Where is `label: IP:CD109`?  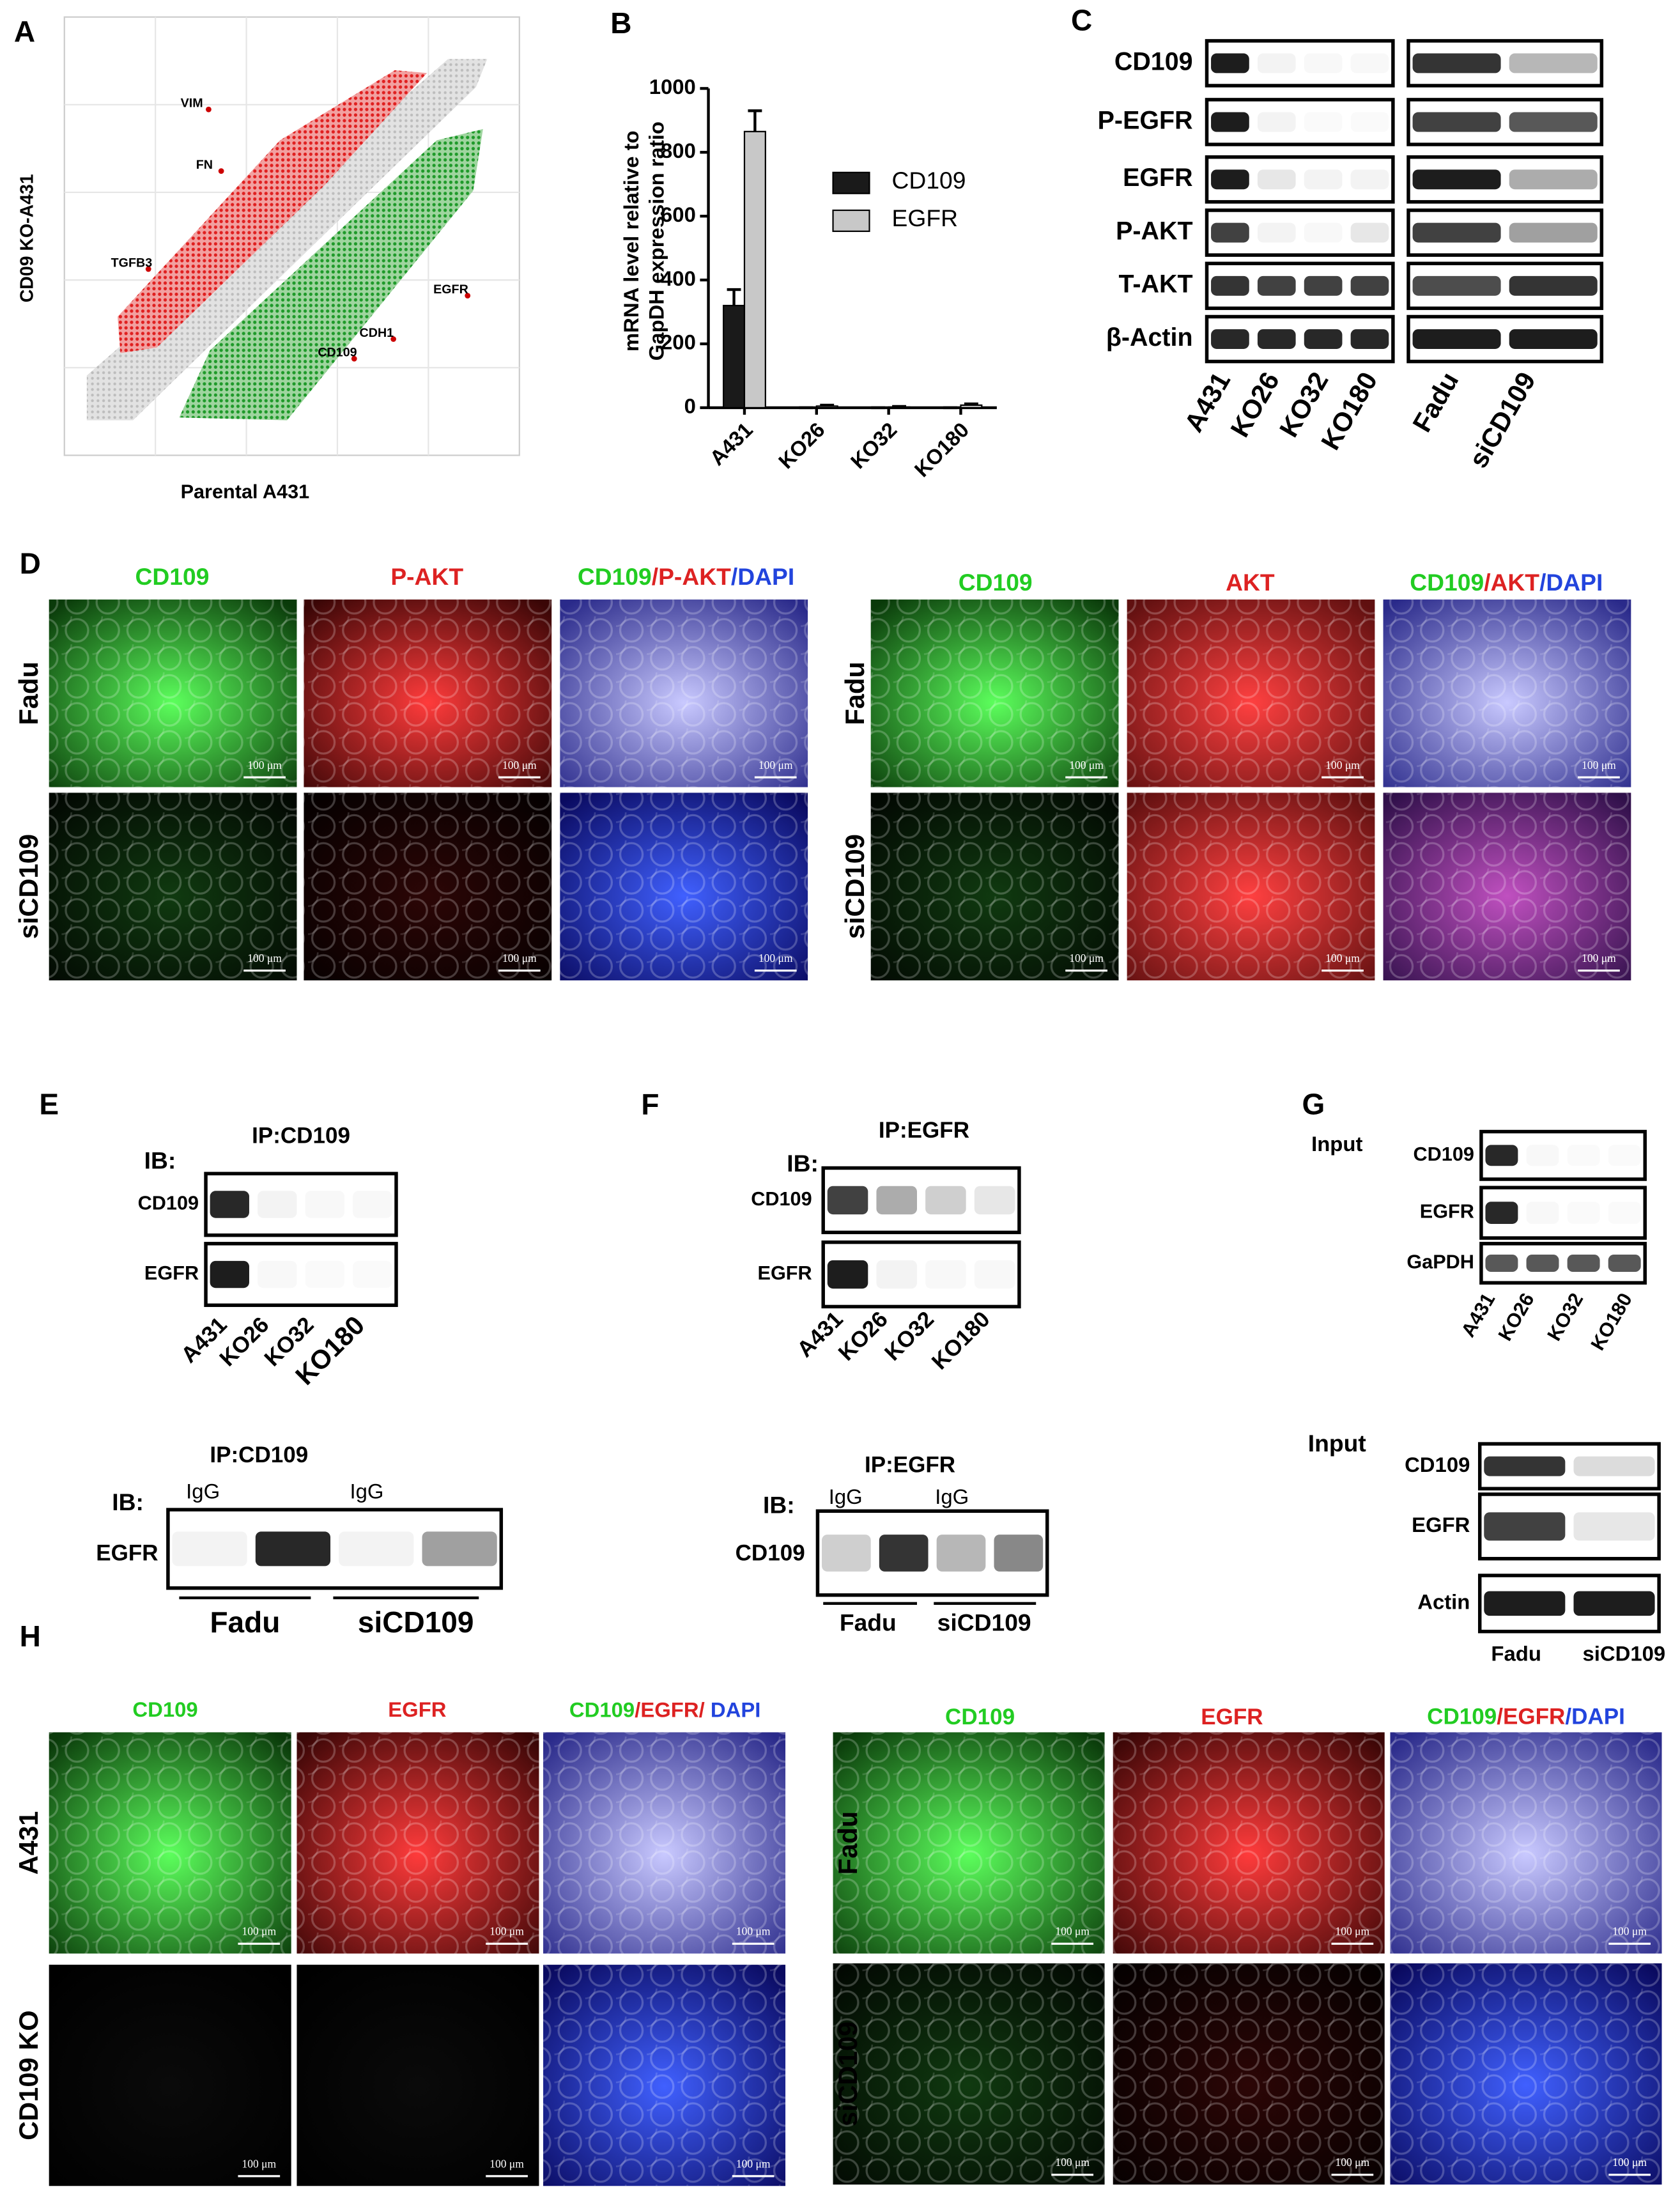 label: IP:CD109 is located at coordinates (259, 1455).